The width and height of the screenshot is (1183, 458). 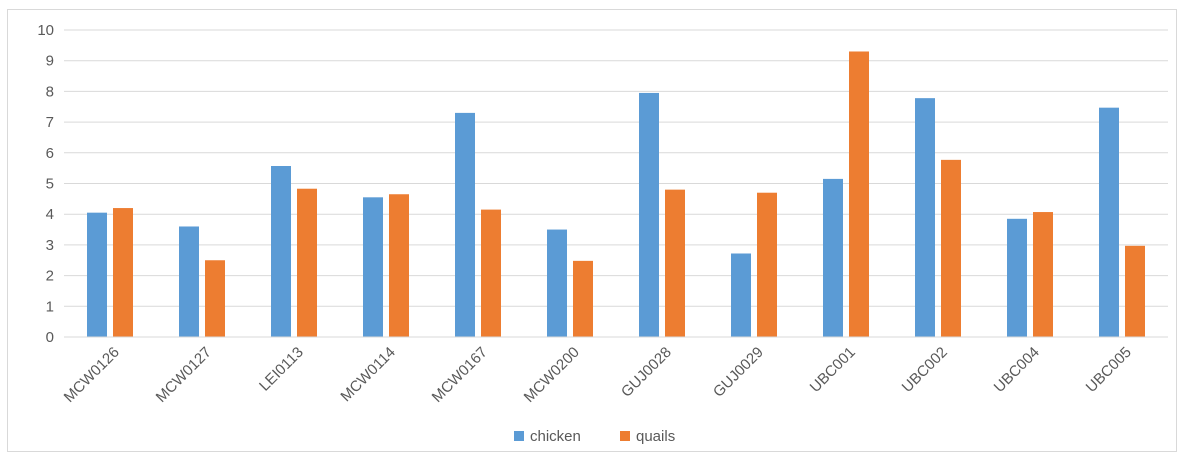 I want to click on bar-chicken-mcw0167, so click(x=465, y=224).